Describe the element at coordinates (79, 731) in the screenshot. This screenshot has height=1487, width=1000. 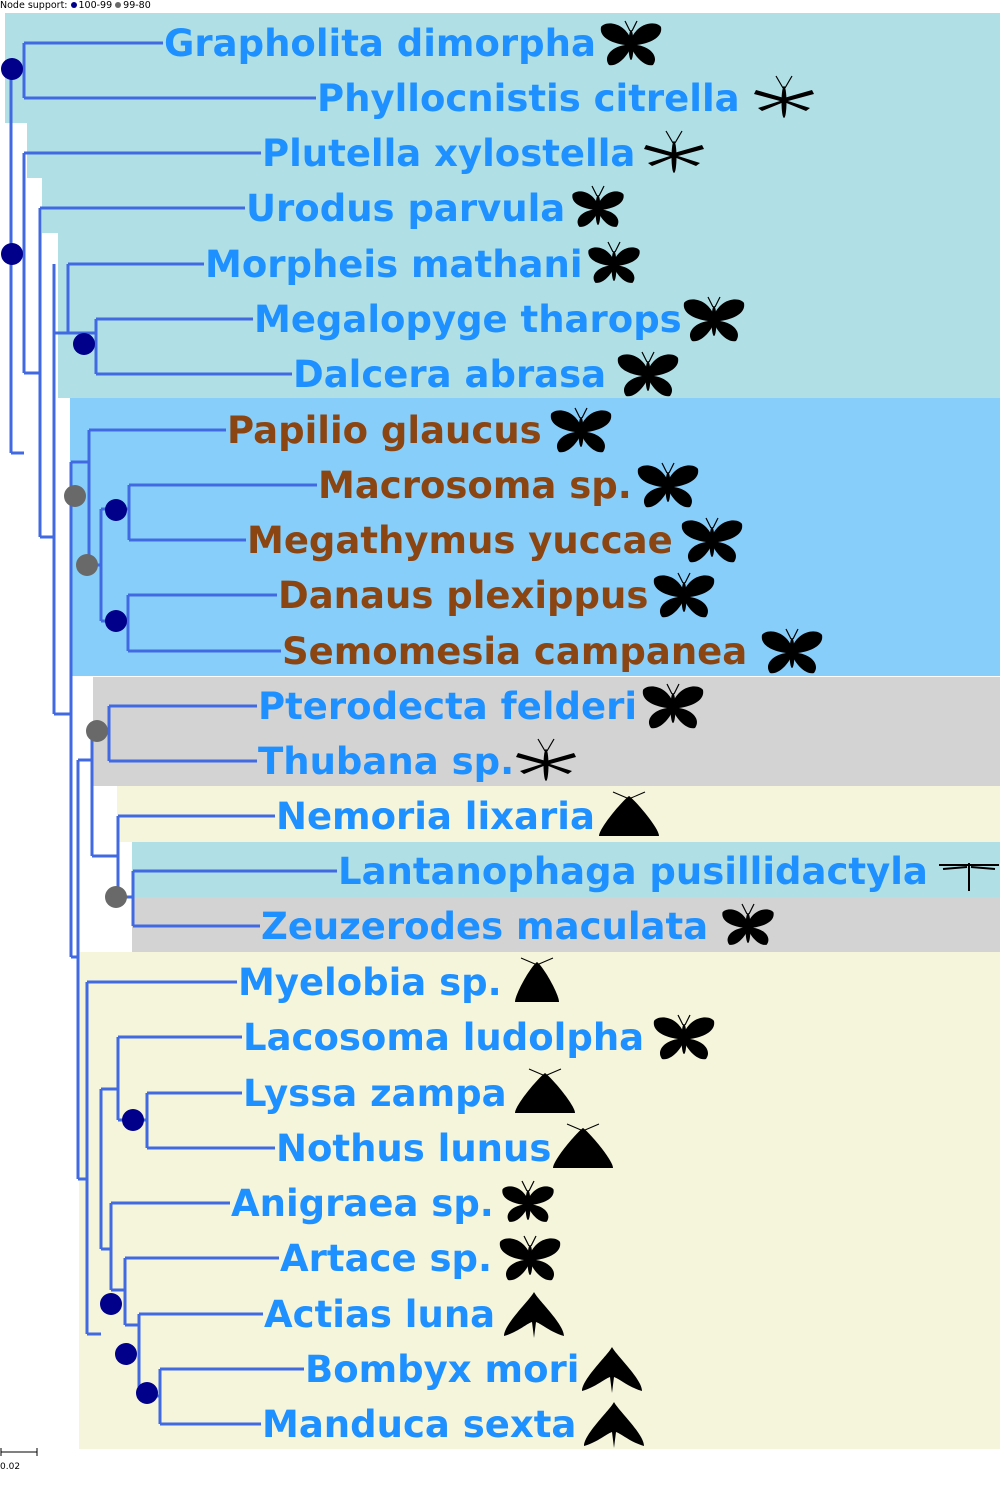
I see `support-nodes` at that location.